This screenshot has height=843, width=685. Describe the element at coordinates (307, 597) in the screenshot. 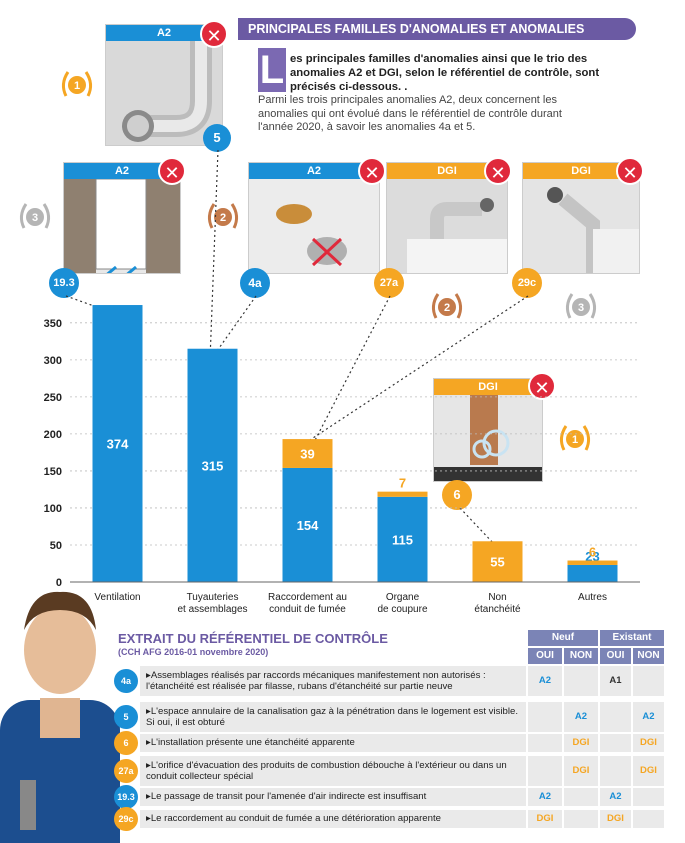

I see `category-label: Raccordement au` at that location.